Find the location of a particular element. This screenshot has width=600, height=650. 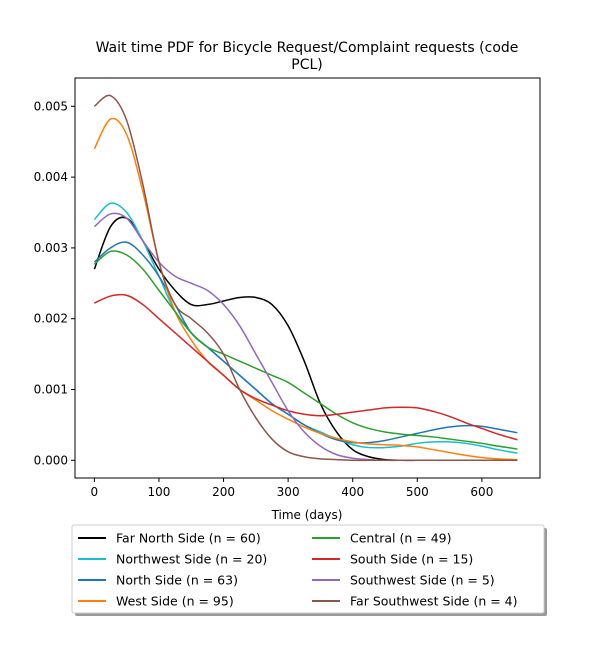

legend-label: Far North Side (n = 60) is located at coordinates (188, 538).